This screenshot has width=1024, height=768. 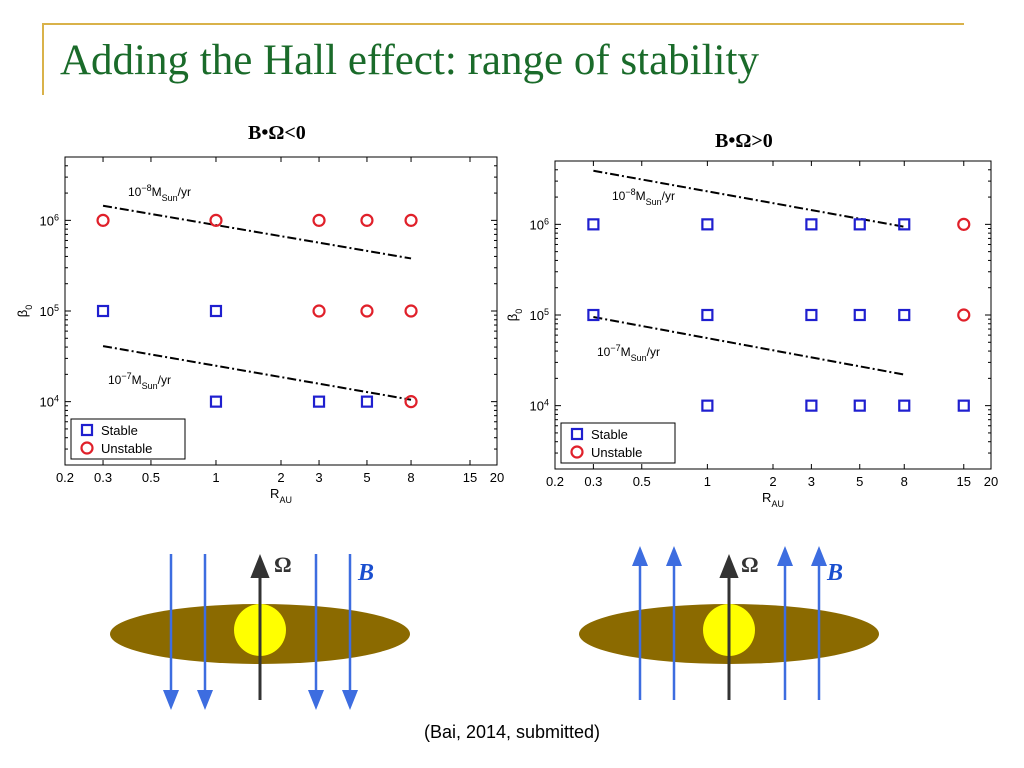 What do you see at coordinates (277, 133) in the screenshot?
I see `chart-title-left: B•Ω<0` at bounding box center [277, 133].